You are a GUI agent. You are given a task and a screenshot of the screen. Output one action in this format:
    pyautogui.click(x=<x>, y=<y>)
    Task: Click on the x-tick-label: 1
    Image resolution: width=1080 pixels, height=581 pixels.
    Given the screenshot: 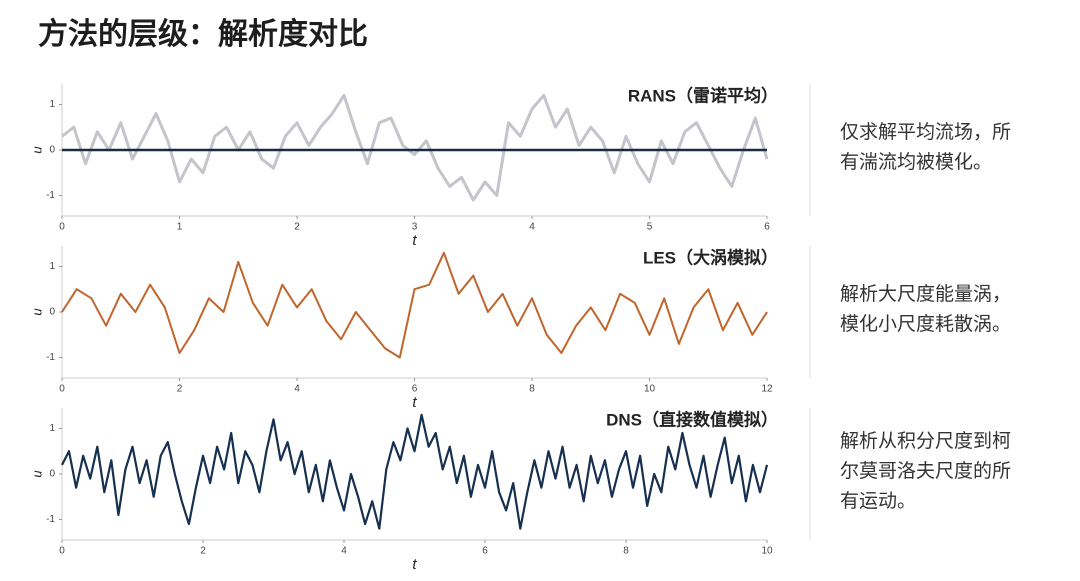 What is the action you would take?
    pyautogui.click(x=180, y=227)
    